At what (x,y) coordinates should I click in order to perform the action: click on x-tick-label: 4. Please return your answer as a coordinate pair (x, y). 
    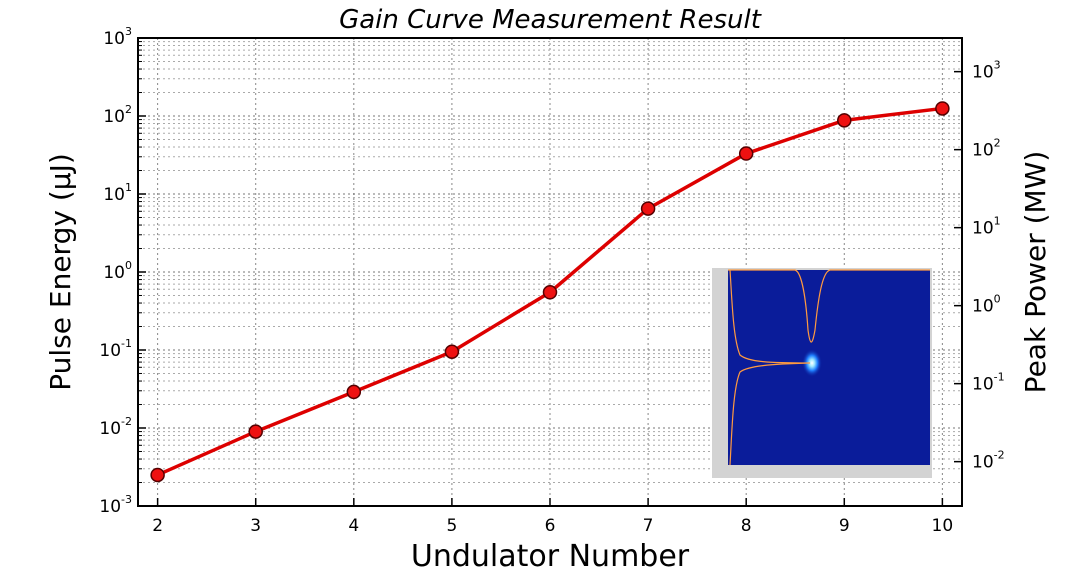
    Looking at the image, I should click on (353, 526).